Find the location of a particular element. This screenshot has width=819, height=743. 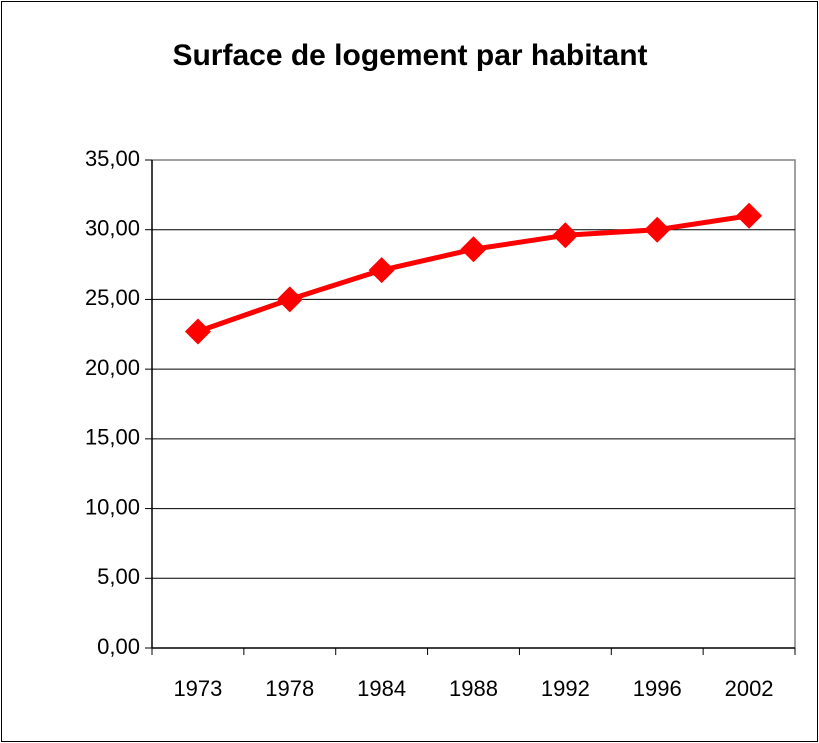

x-tick-label: 1978 is located at coordinates (289, 688).